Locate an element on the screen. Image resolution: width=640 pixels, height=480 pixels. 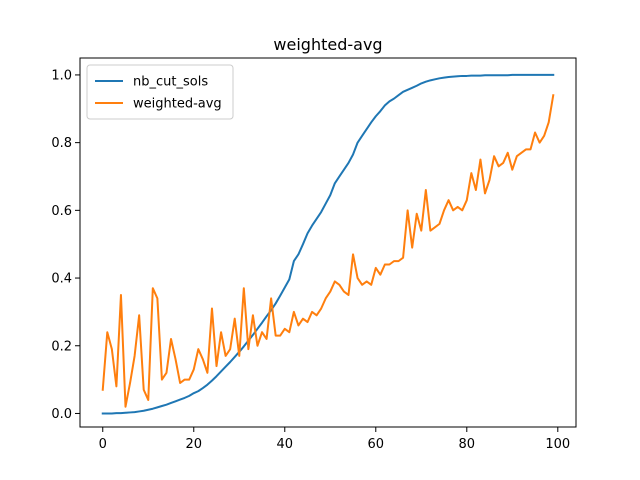
legend: nb_cut_sols weighted-avg is located at coordinates (160, 92).